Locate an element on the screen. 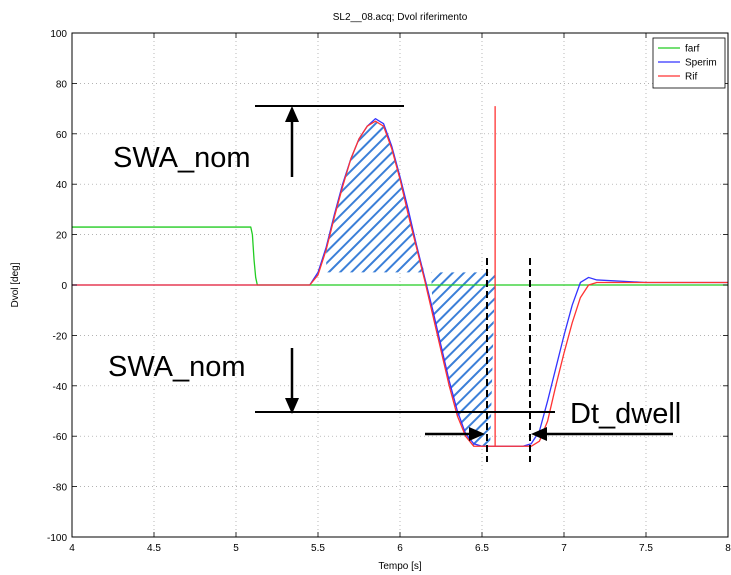  x-axis-label: Tempo [s] is located at coordinates (400, 566).